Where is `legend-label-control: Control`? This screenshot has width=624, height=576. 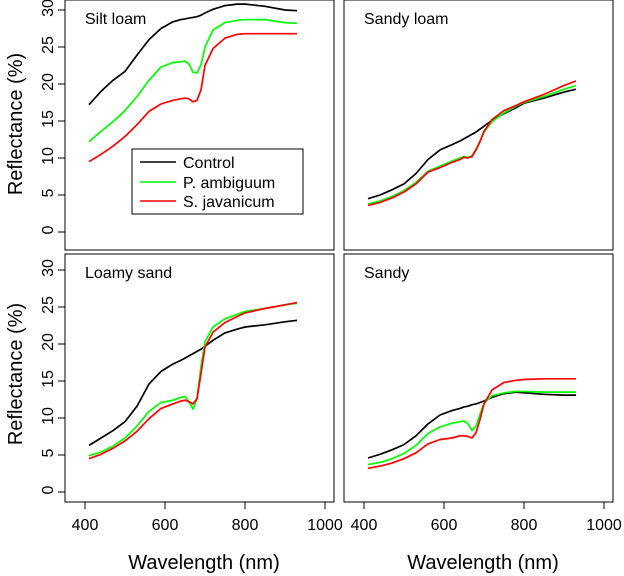
legend-label-control: Control is located at coordinates (209, 163).